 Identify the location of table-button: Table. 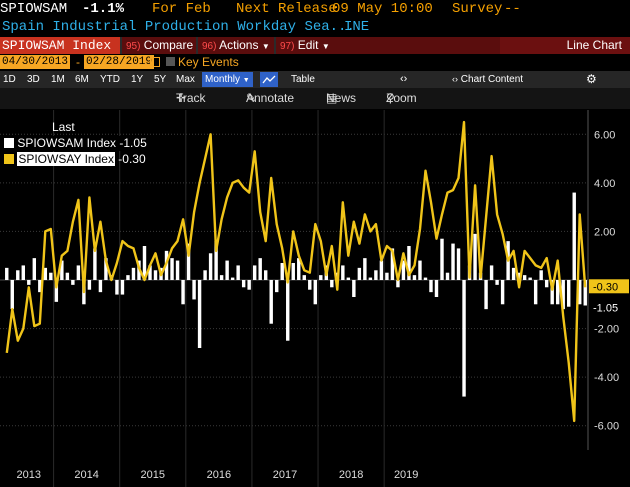
(303, 79).